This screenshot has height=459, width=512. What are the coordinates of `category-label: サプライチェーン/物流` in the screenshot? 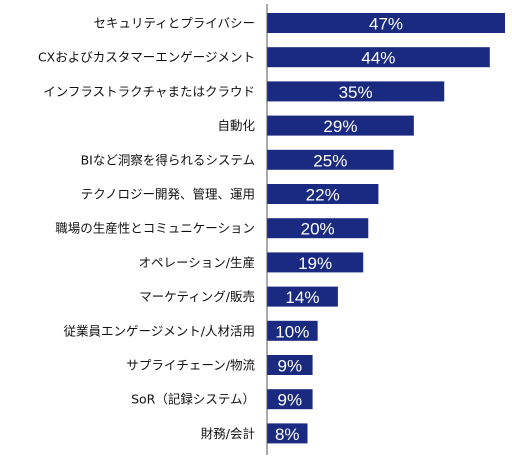 It's located at (190, 365).